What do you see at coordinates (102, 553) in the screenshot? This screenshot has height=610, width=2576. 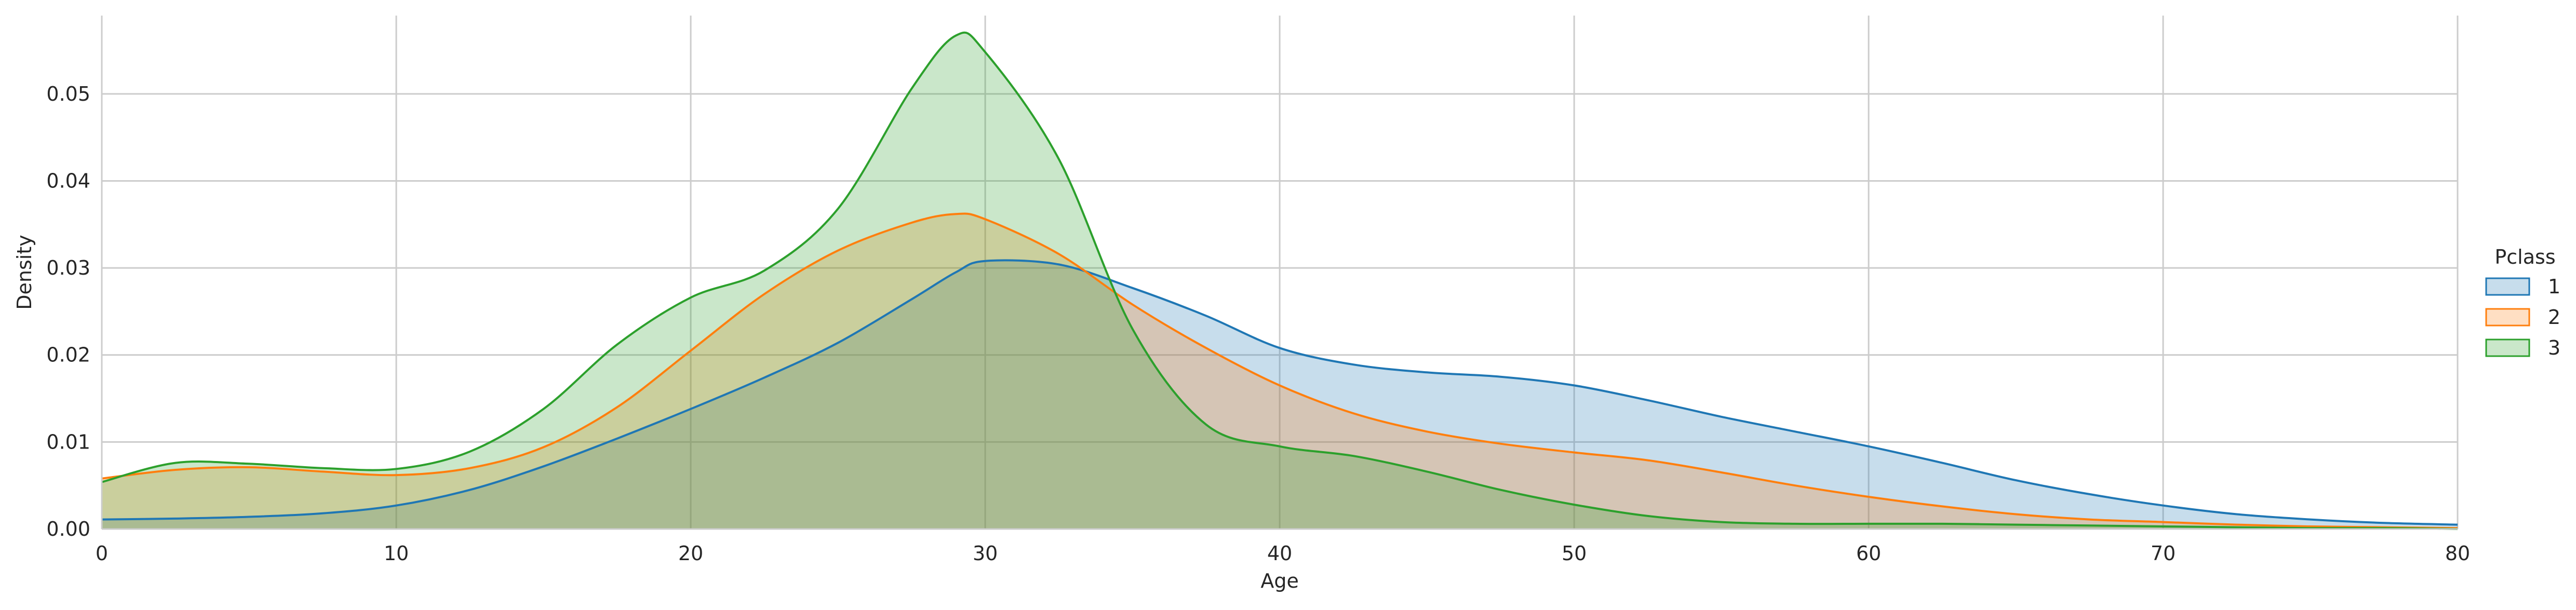 I see `x-tick-label: 0` at bounding box center [102, 553].